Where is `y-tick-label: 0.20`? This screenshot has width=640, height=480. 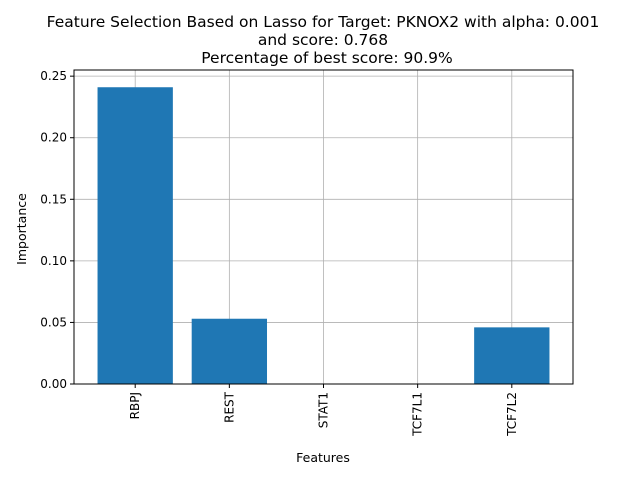 y-tick-label: 0.20 is located at coordinates (53, 138).